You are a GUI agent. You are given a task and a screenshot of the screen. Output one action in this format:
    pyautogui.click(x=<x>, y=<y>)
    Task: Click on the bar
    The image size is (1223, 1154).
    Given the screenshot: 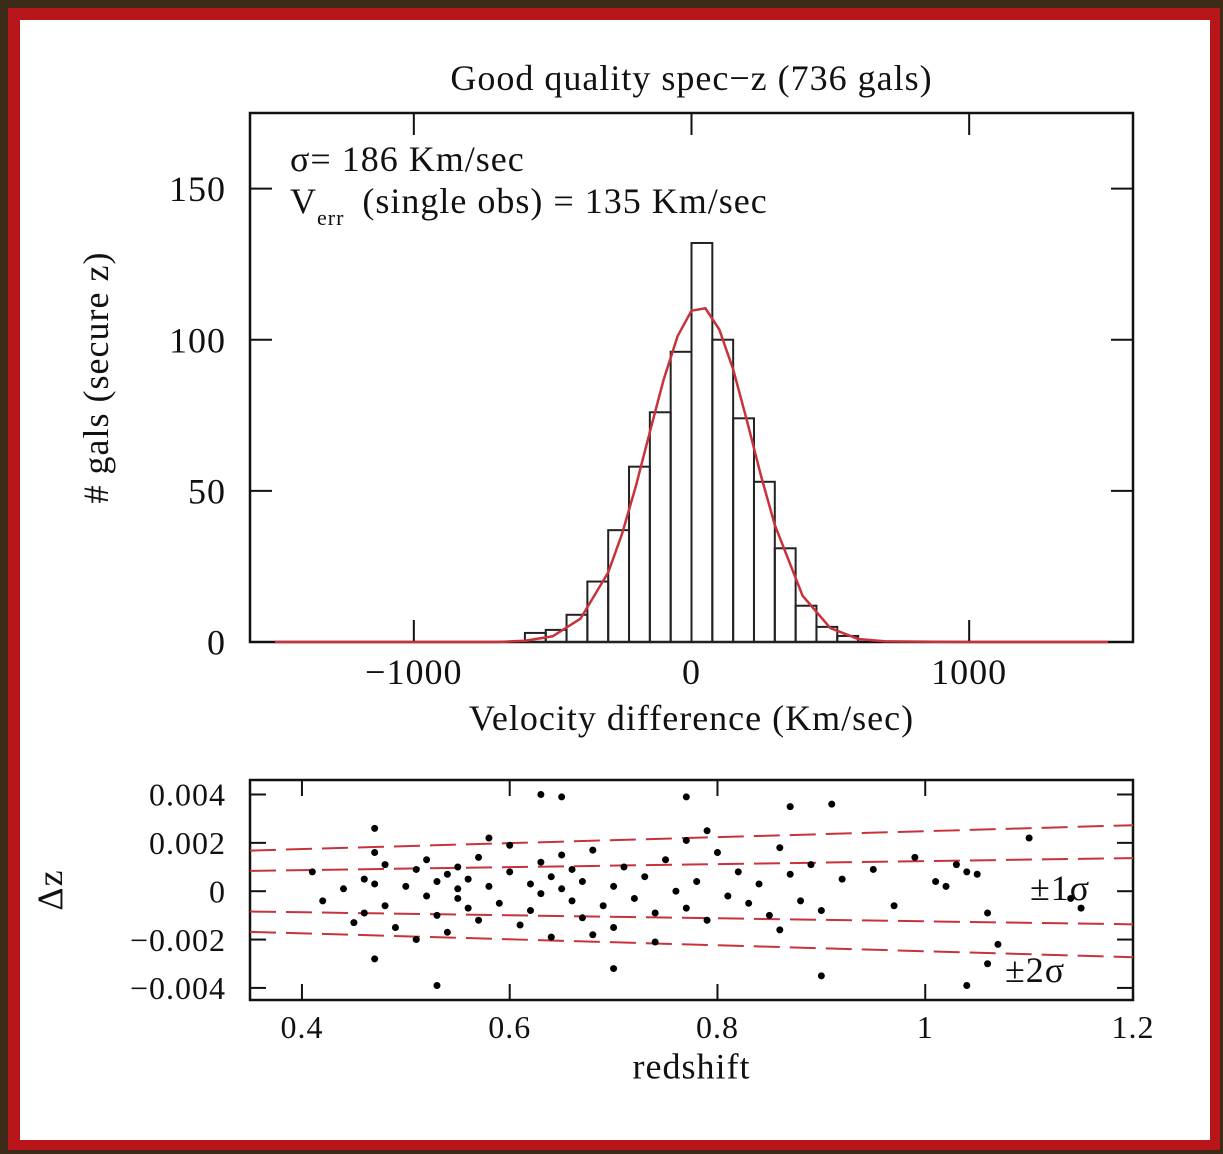 What is the action you would take?
    pyautogui.click(x=827, y=634)
    